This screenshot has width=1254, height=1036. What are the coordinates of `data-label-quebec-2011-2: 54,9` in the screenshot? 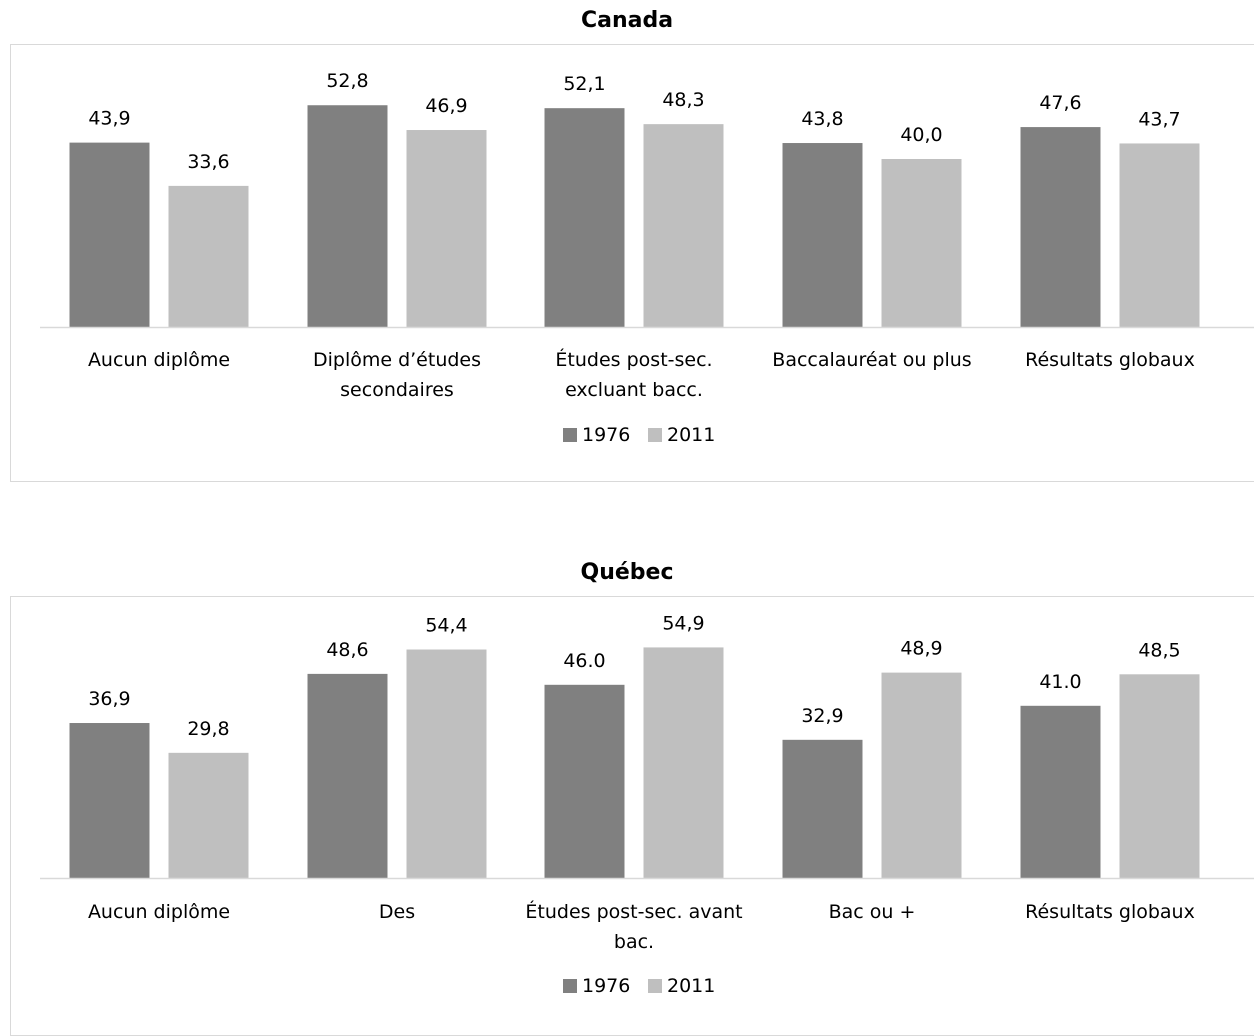 It's located at (683, 623).